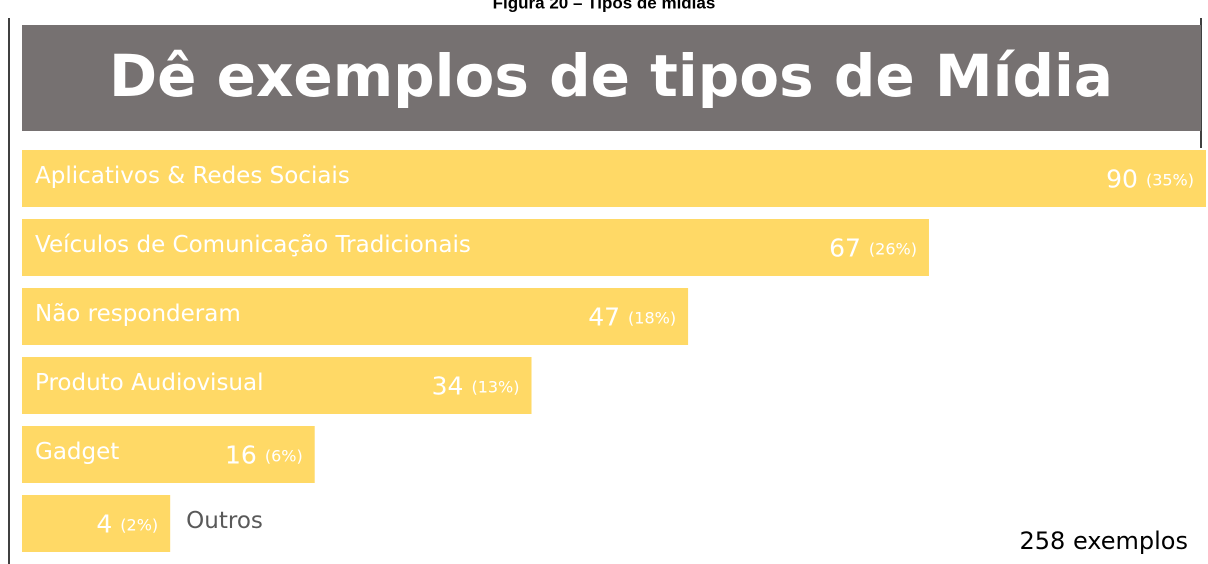  What do you see at coordinates (1170, 179) in the screenshot?
I see `percent: (35%)` at bounding box center [1170, 179].